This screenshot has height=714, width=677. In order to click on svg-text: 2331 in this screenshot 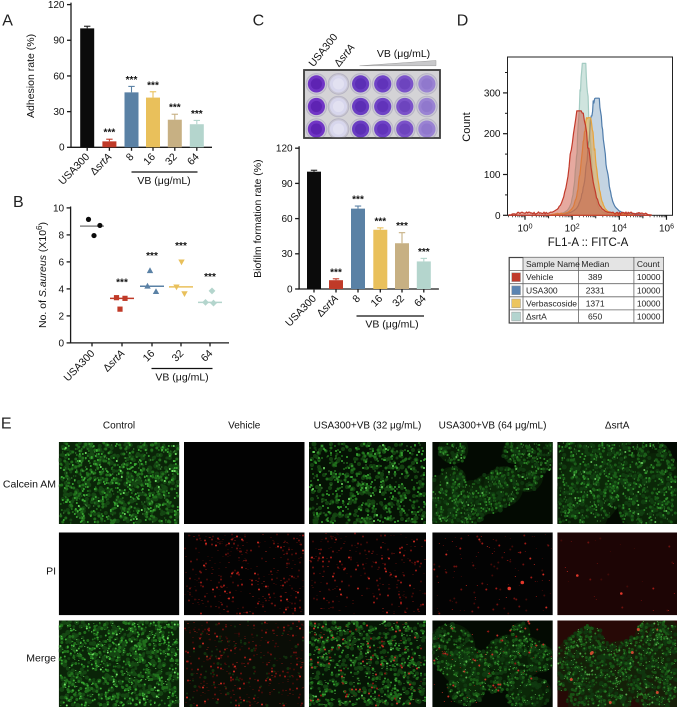, I will do `click(595, 290)`.